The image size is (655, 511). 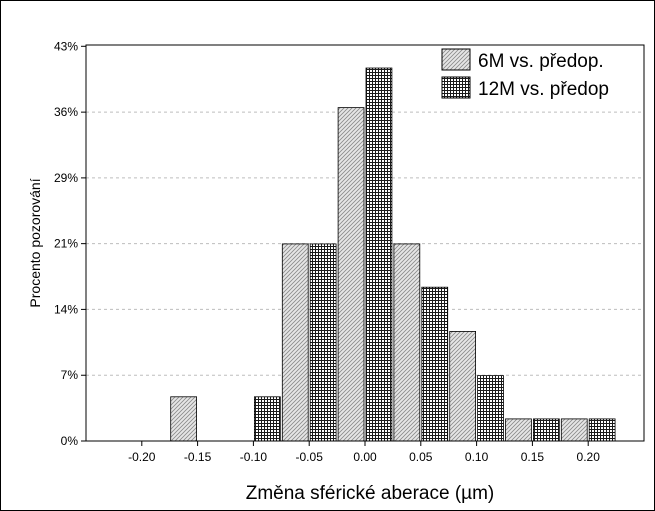 What do you see at coordinates (66, 46) in the screenshot?
I see `y-tick-label: 43%` at bounding box center [66, 46].